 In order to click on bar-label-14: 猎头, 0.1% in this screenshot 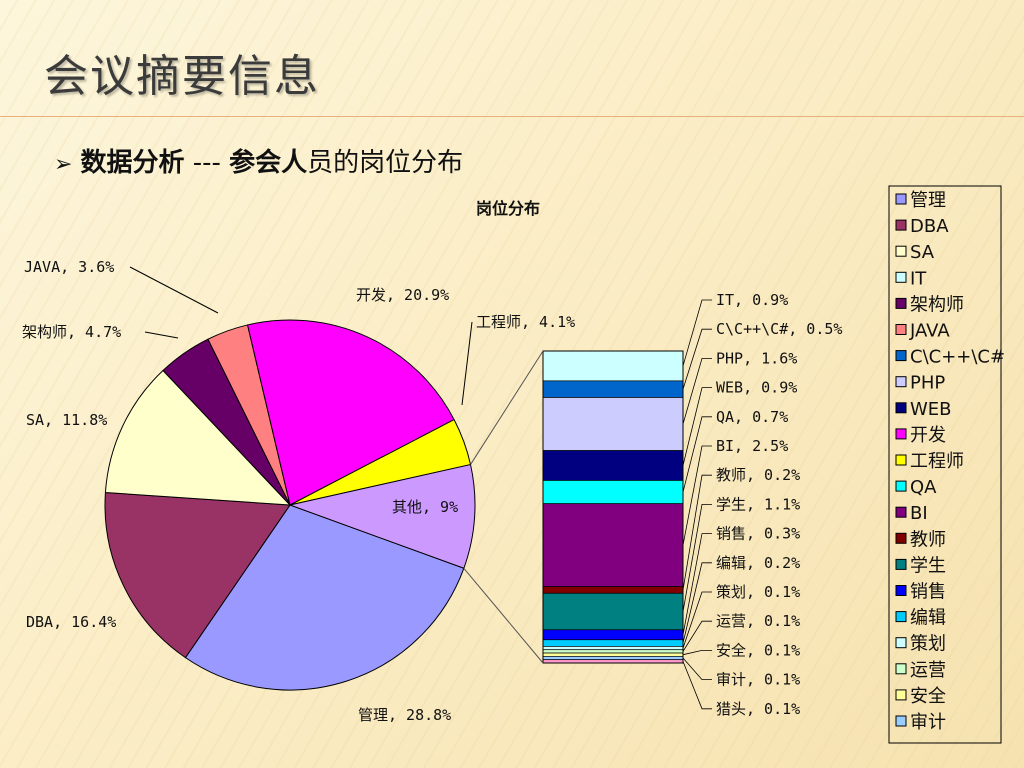, I will do `click(758, 709)`.